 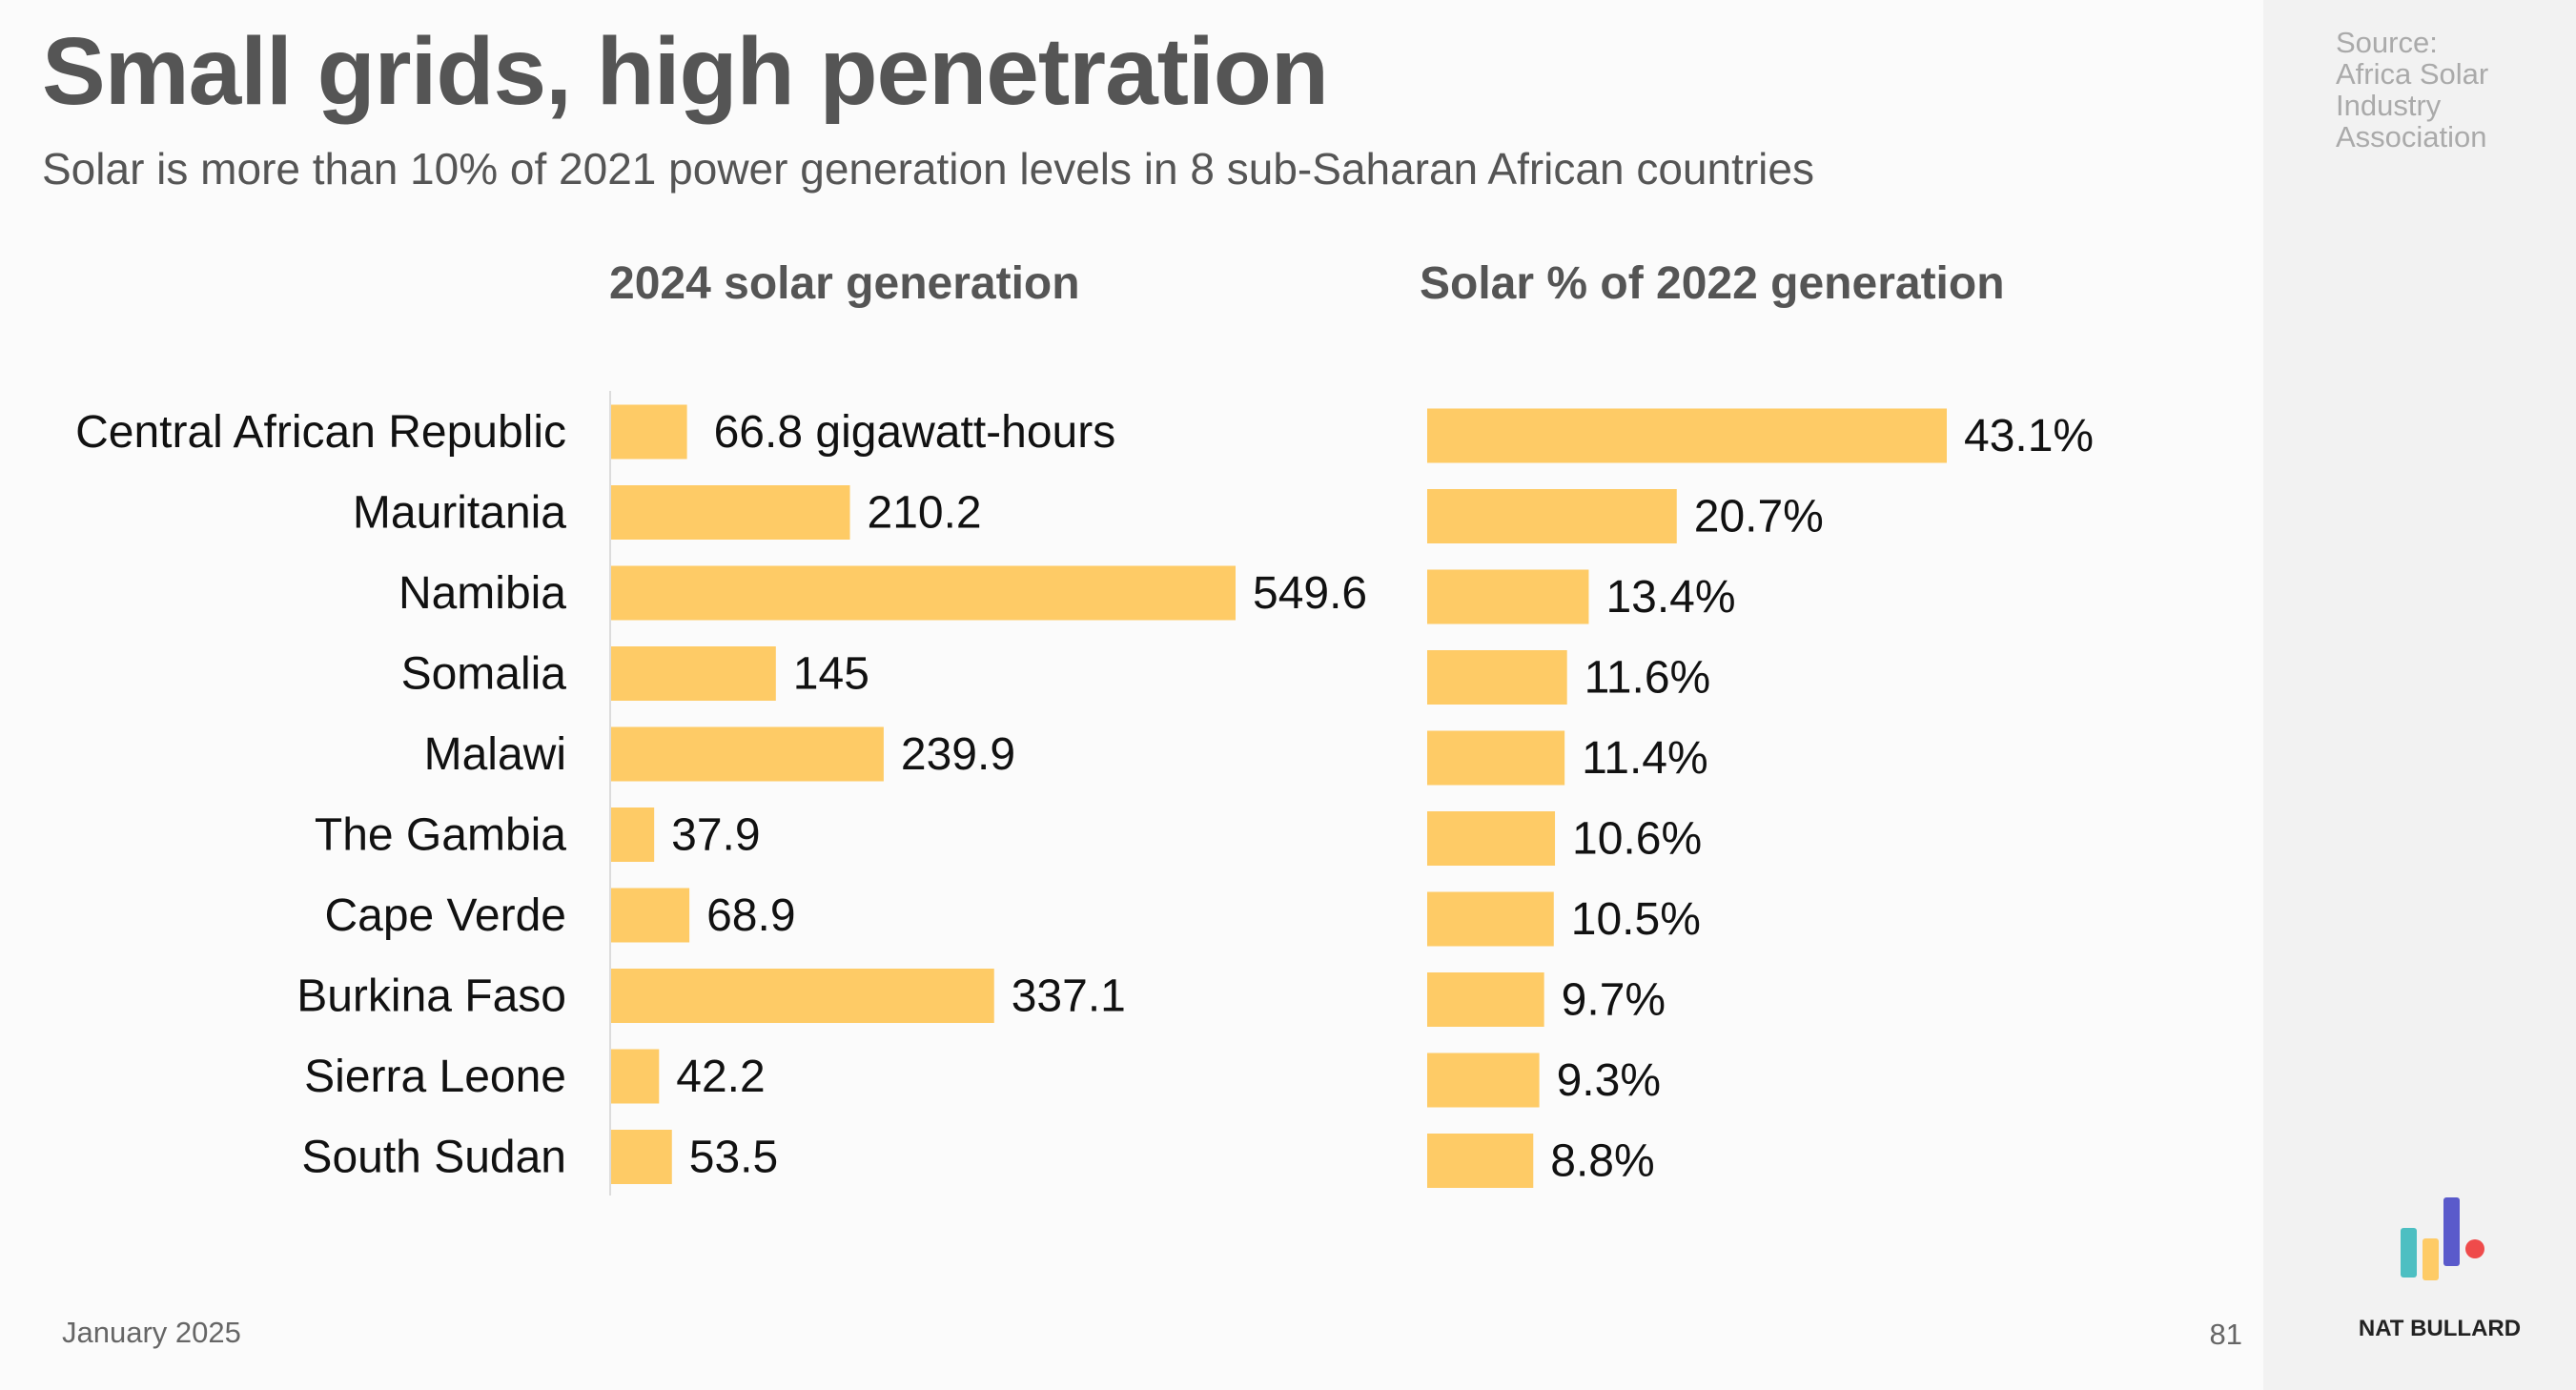 What do you see at coordinates (958, 754) in the screenshot?
I see `data-label: 239.9` at bounding box center [958, 754].